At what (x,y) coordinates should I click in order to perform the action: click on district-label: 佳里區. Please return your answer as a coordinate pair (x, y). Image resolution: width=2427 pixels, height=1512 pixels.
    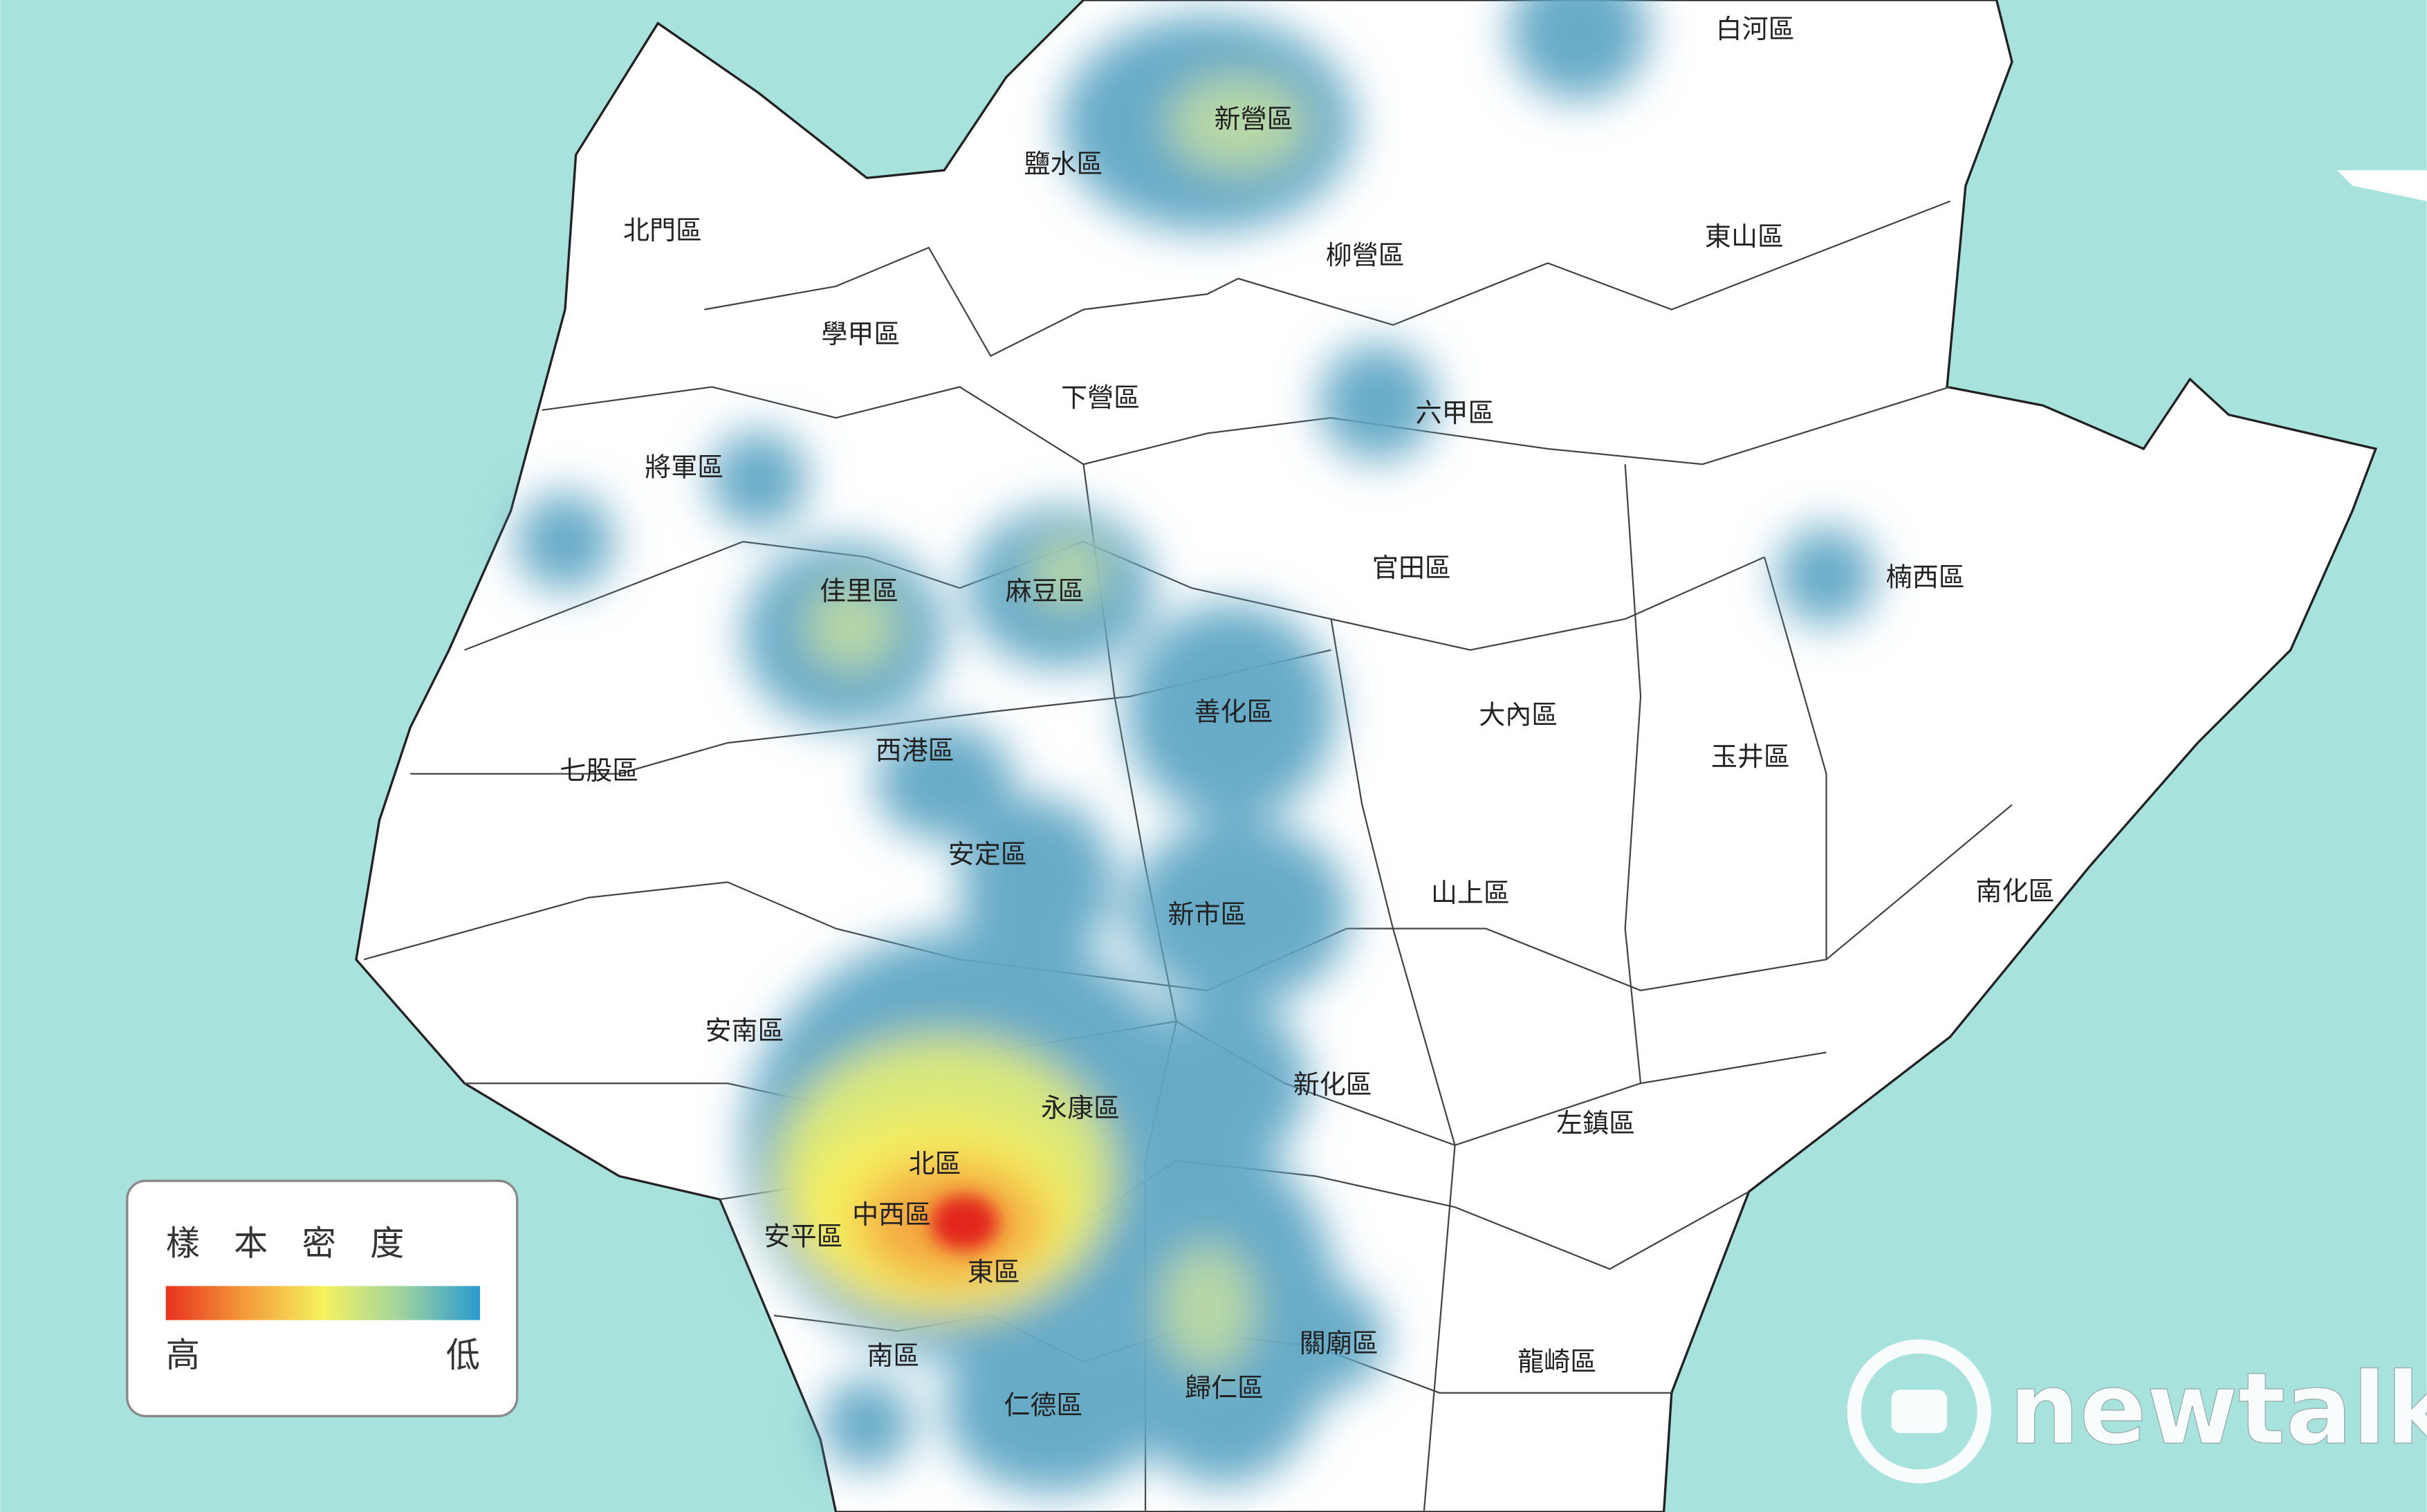
    Looking at the image, I should click on (859, 590).